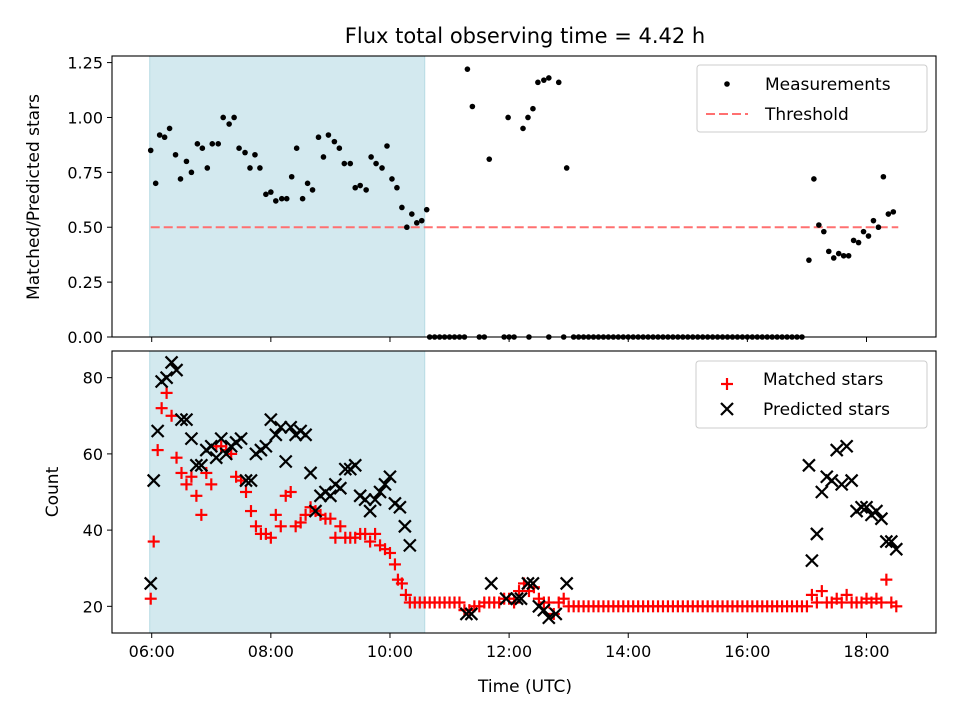 The width and height of the screenshot is (960, 720). What do you see at coordinates (85, 282) in the screenshot?
I see `y-tick-label: 0.25` at bounding box center [85, 282].